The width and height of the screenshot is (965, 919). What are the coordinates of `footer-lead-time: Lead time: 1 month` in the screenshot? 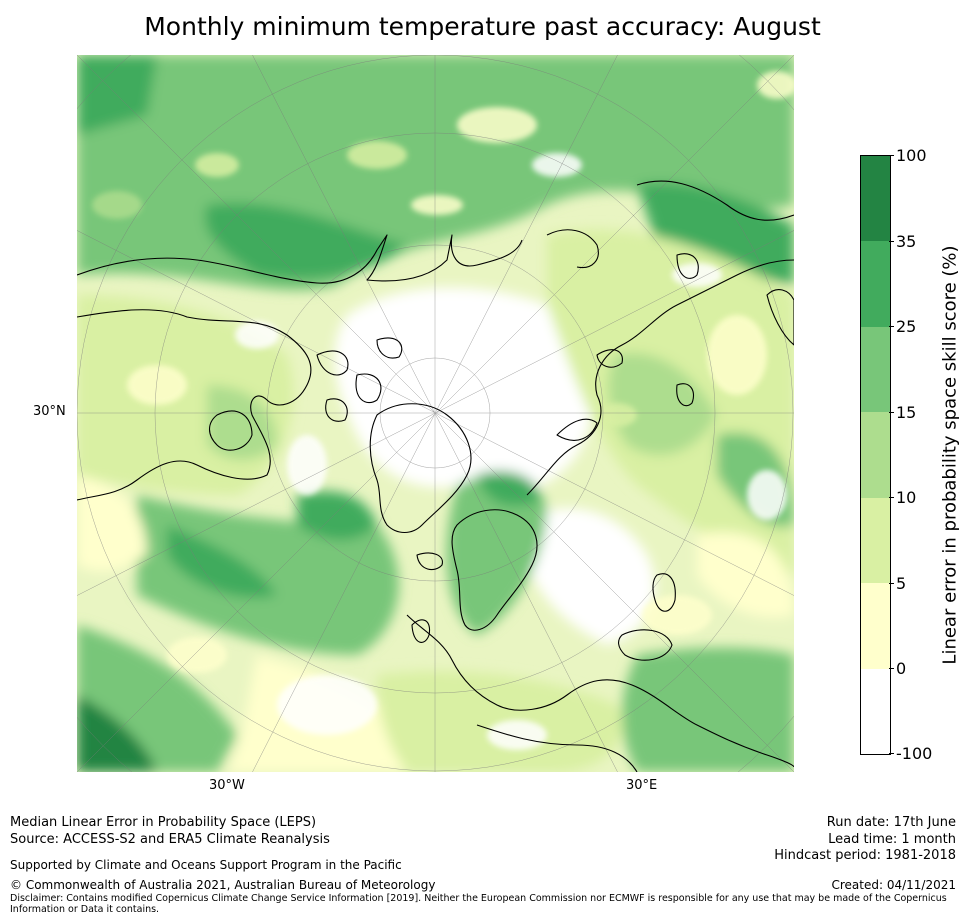 It's located at (892, 839).